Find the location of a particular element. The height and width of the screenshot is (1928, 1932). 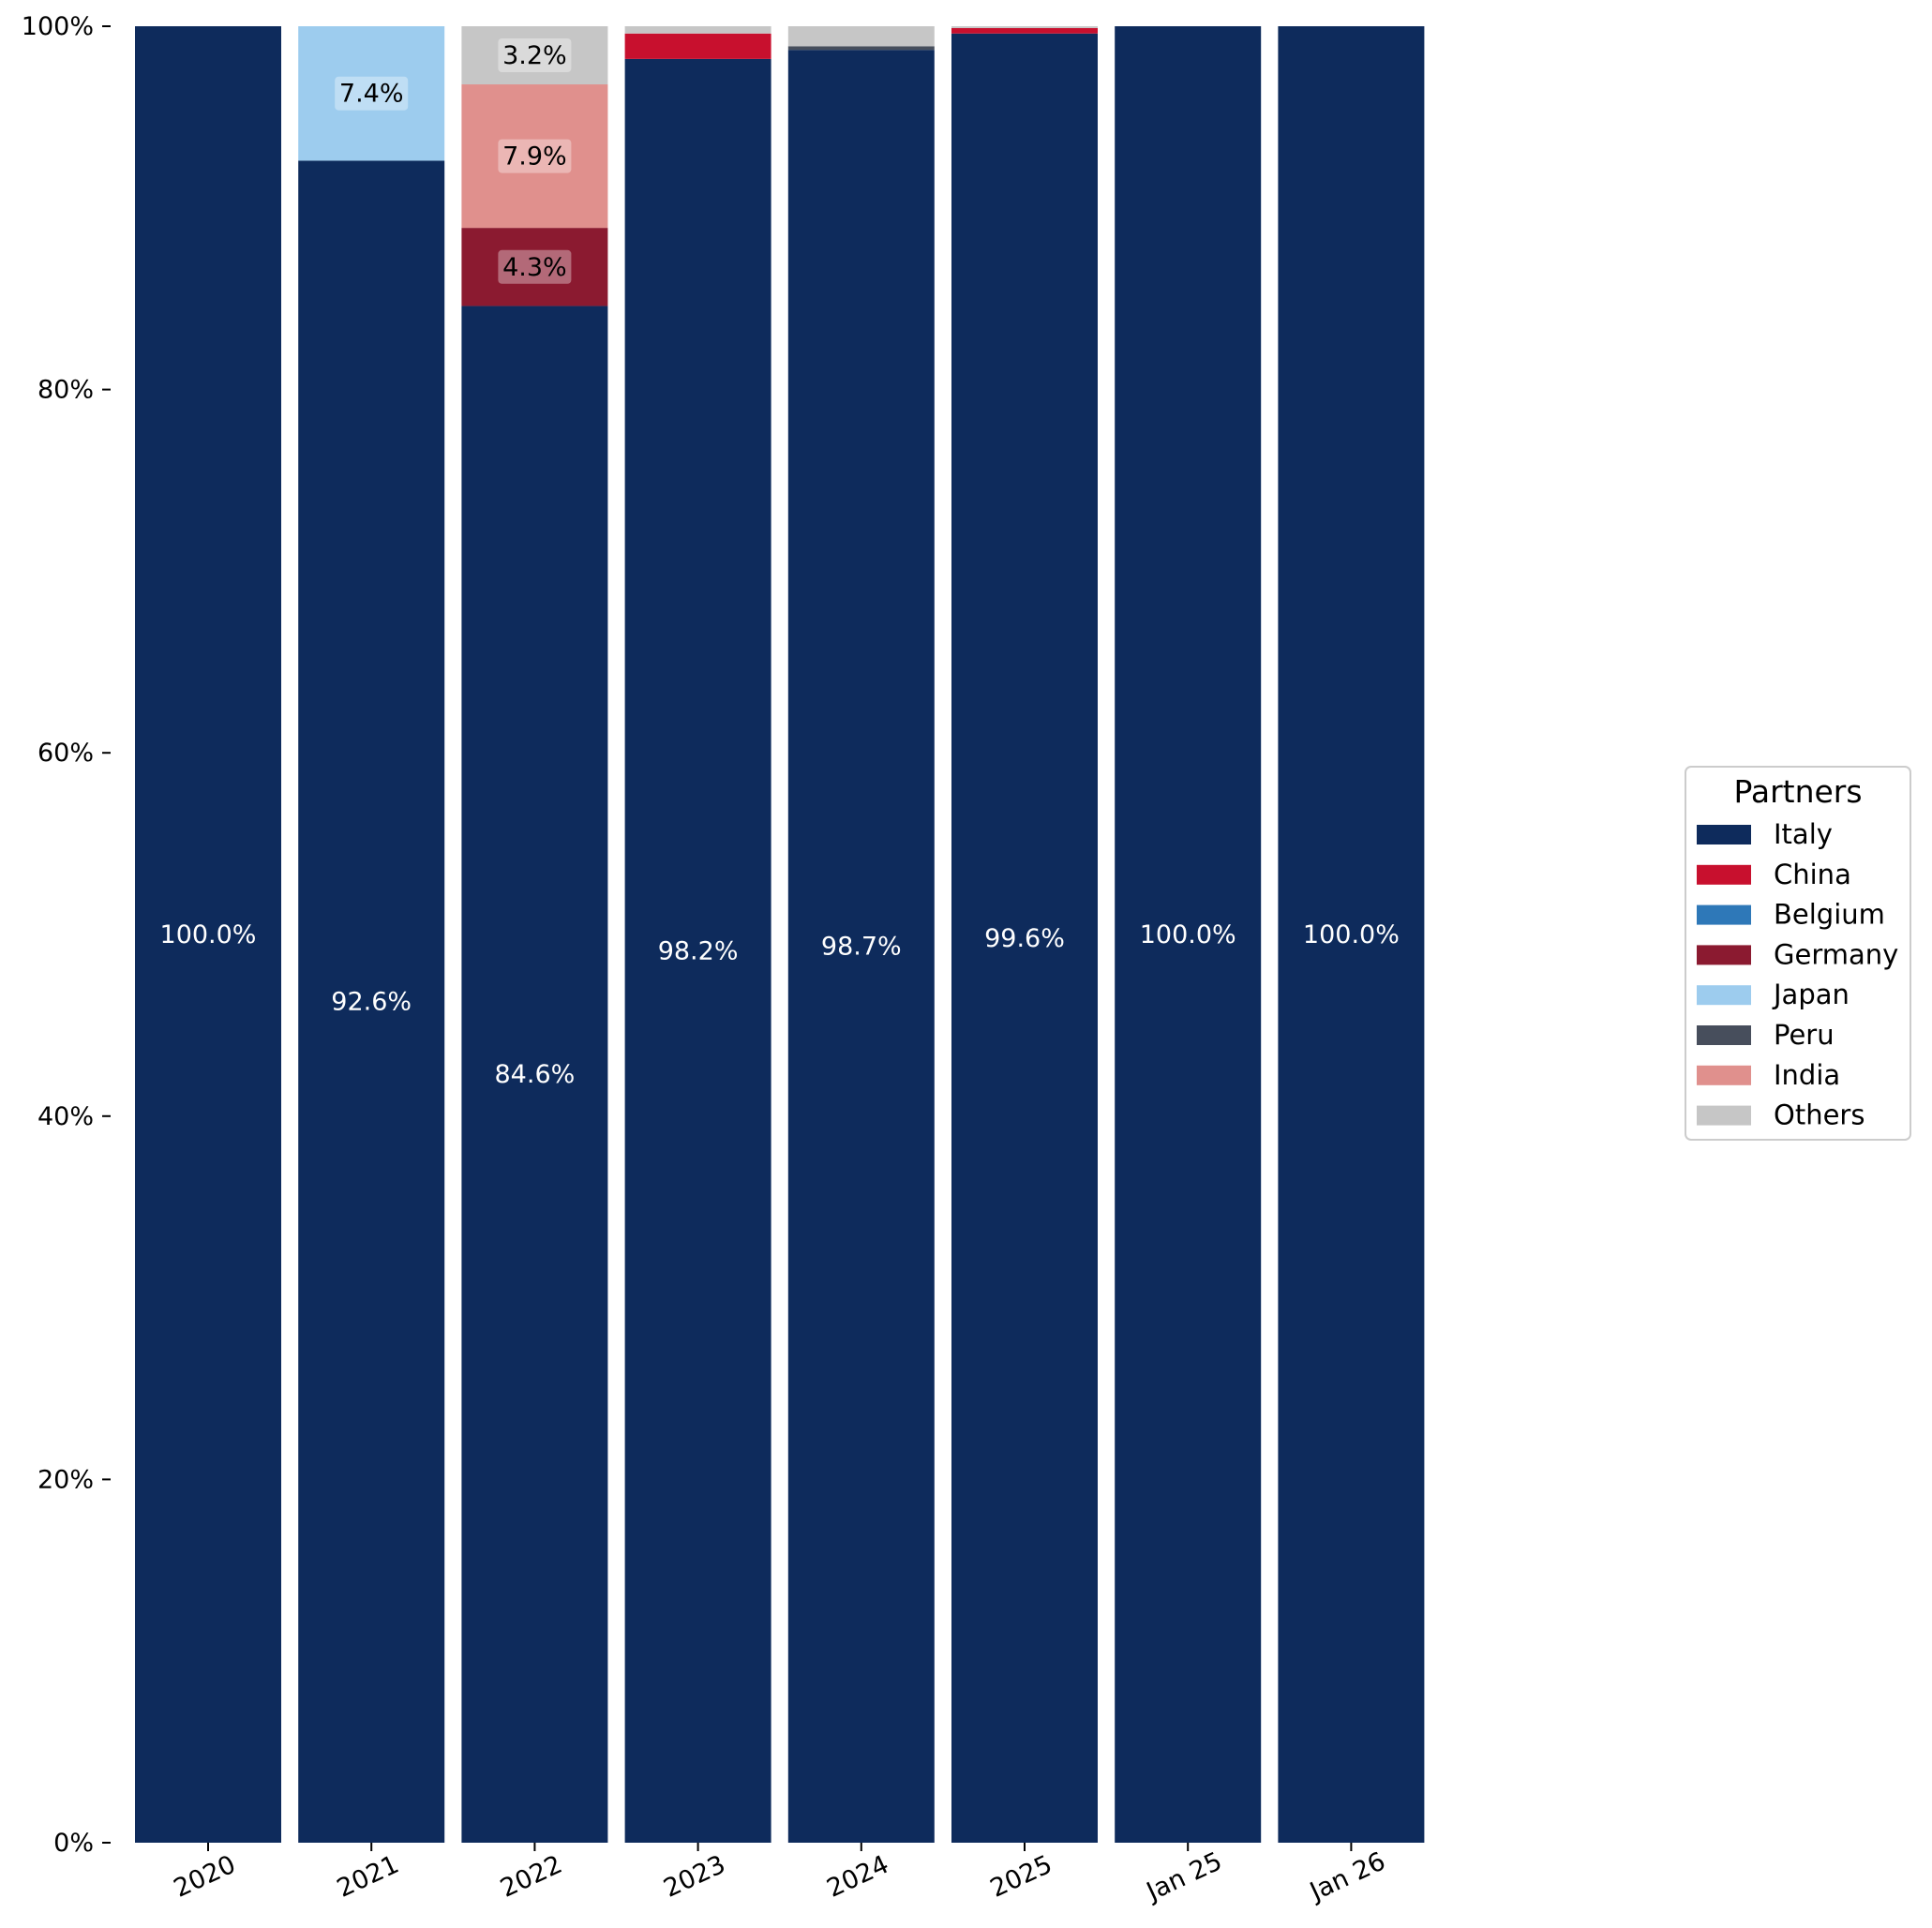

x-tick-label: Jan 26 is located at coordinates (1347, 1876).